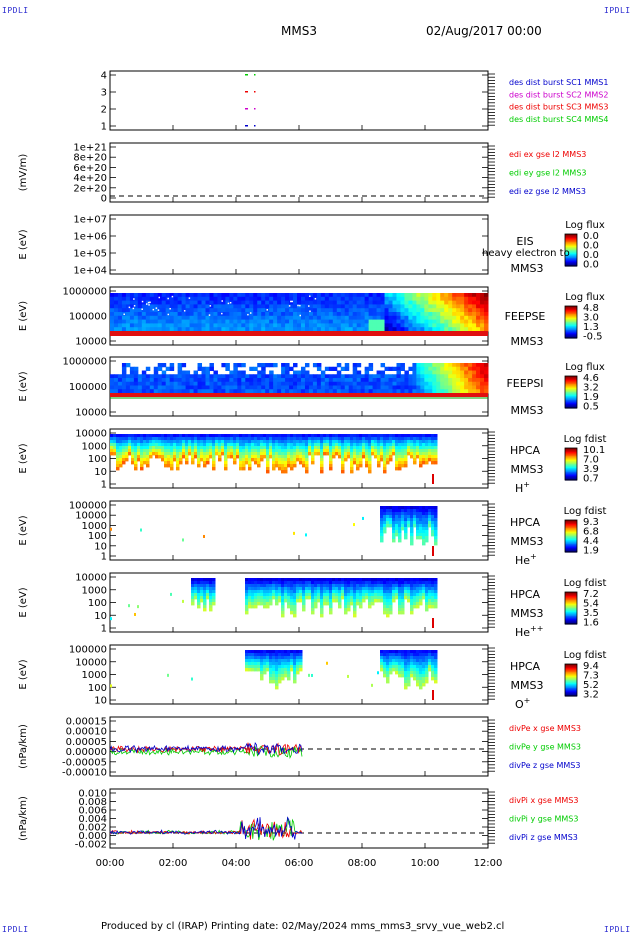 The height and width of the screenshot is (934, 630). Describe the element at coordinates (527, 469) in the screenshot. I see `spacecraft-label: MMS3` at that location.